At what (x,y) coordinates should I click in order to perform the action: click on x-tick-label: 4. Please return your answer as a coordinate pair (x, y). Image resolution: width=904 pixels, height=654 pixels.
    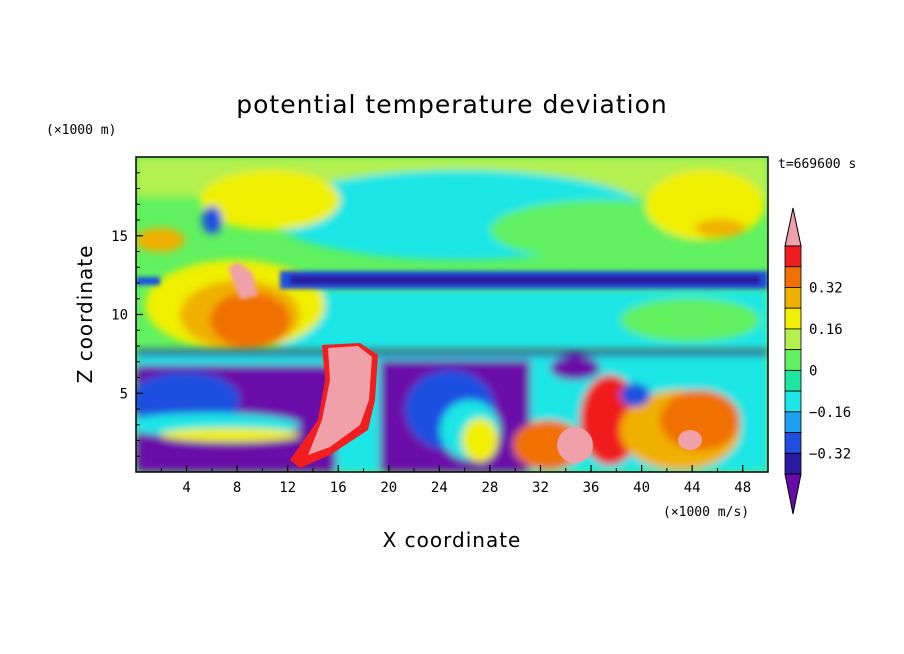
    Looking at the image, I should click on (186, 488).